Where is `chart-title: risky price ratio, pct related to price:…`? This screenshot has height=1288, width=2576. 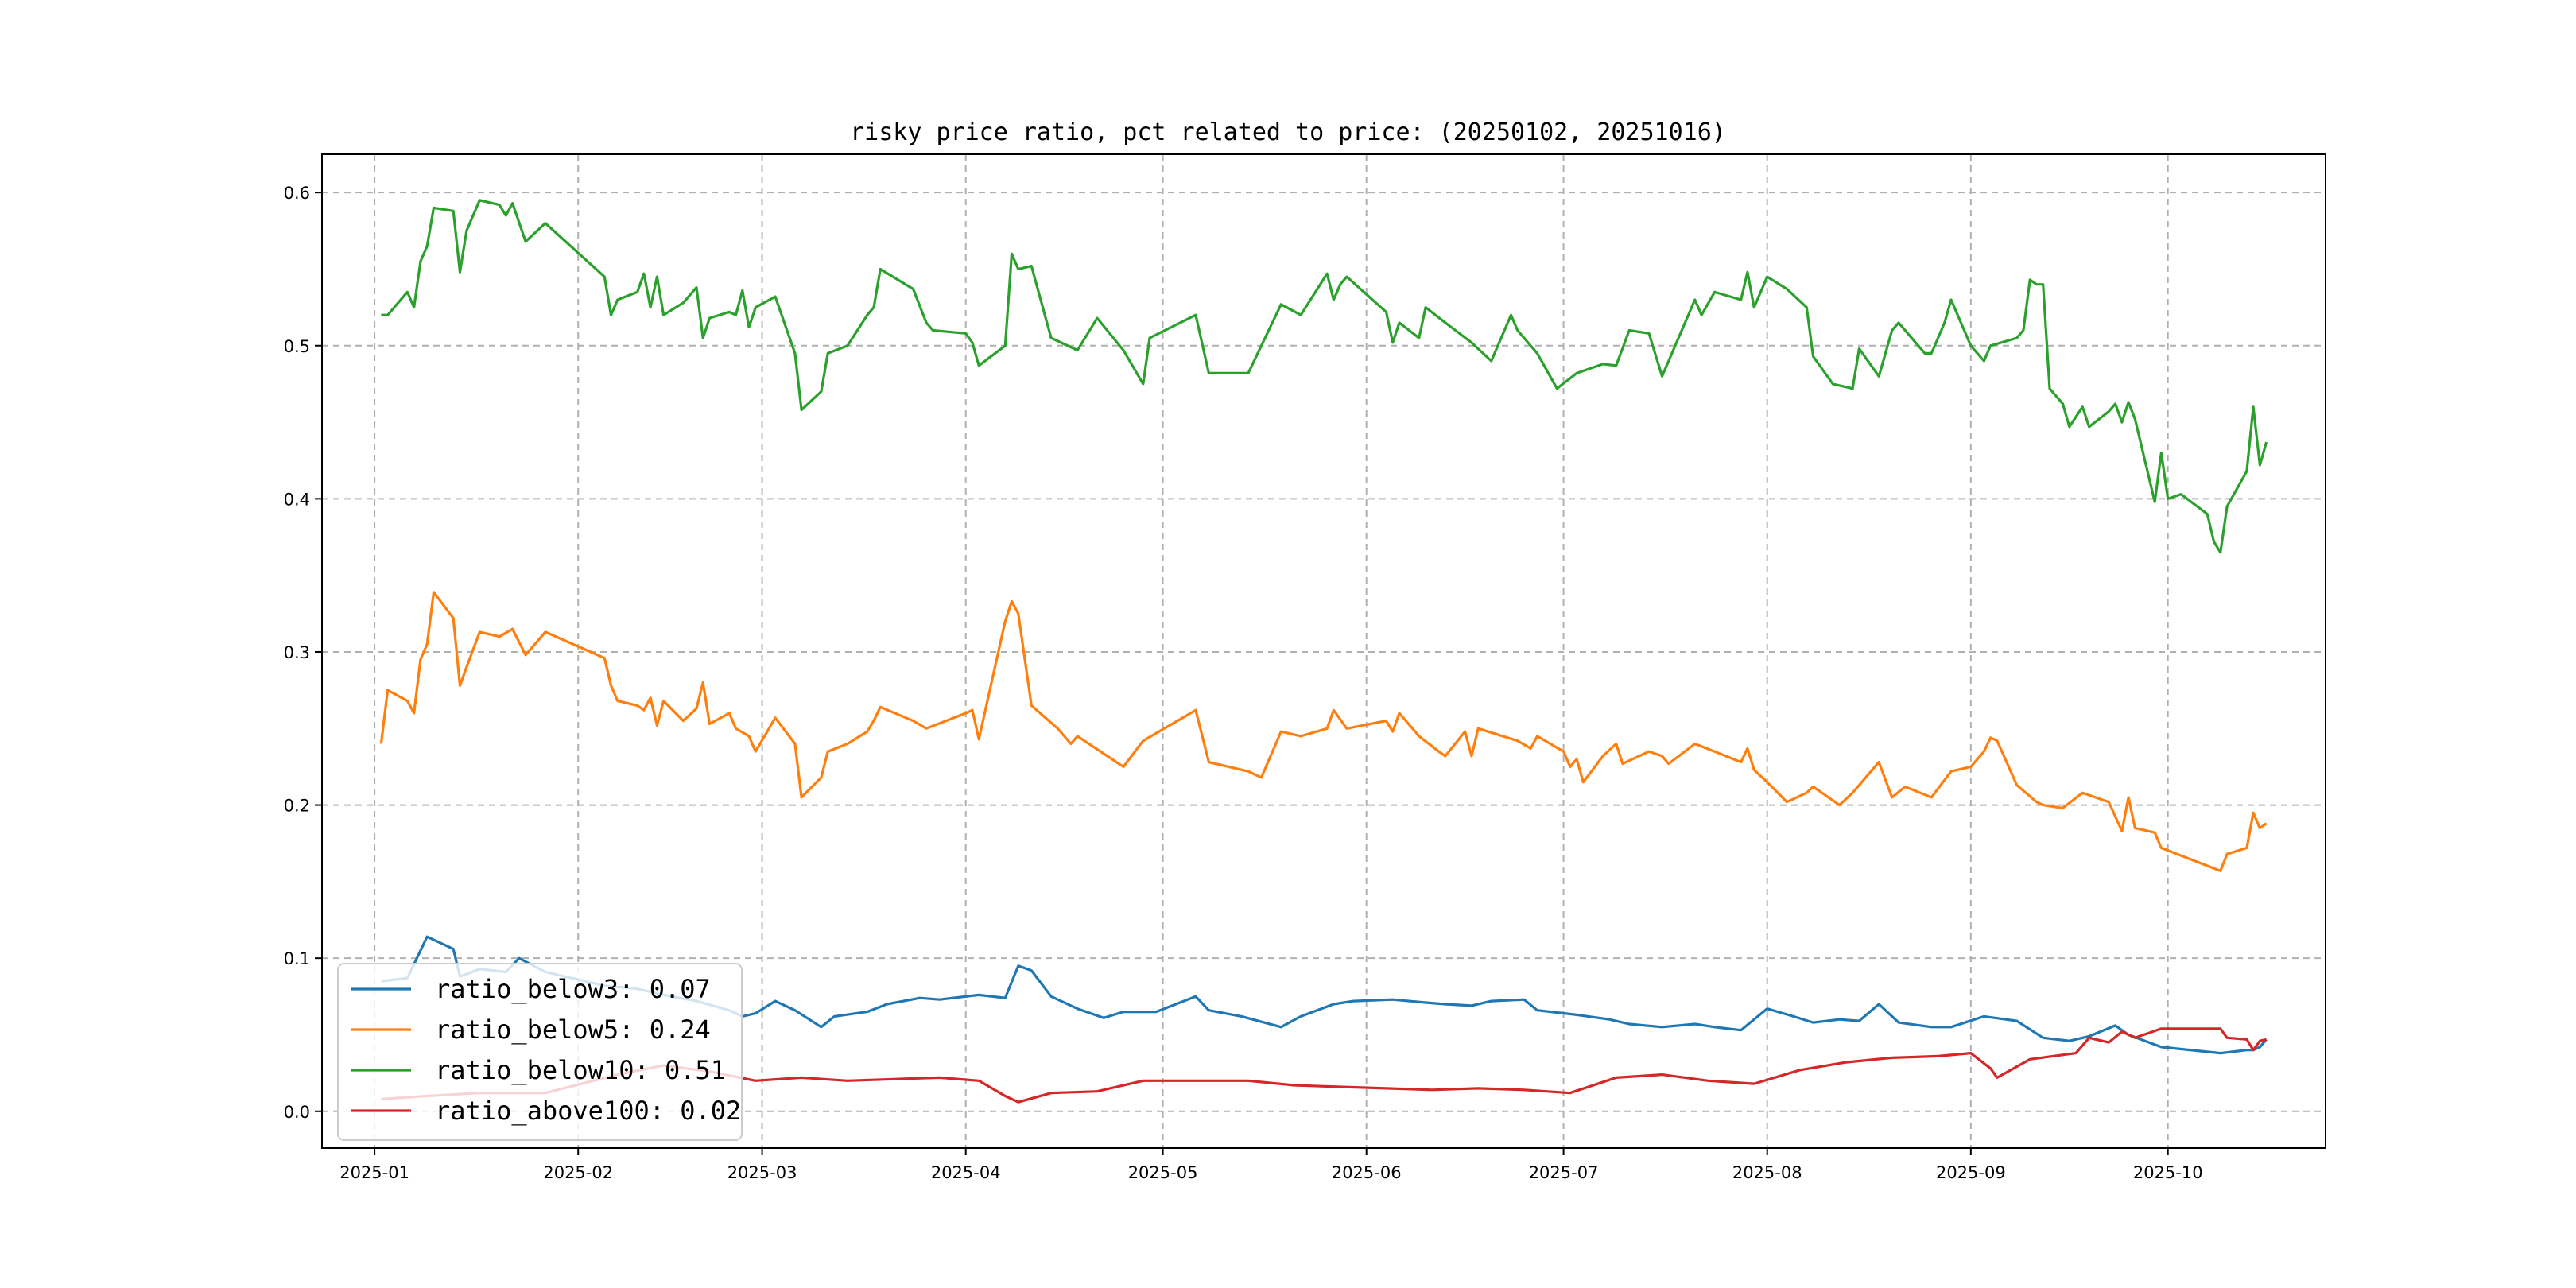 chart-title: risky price ratio, pct related to price:… is located at coordinates (1288, 132).